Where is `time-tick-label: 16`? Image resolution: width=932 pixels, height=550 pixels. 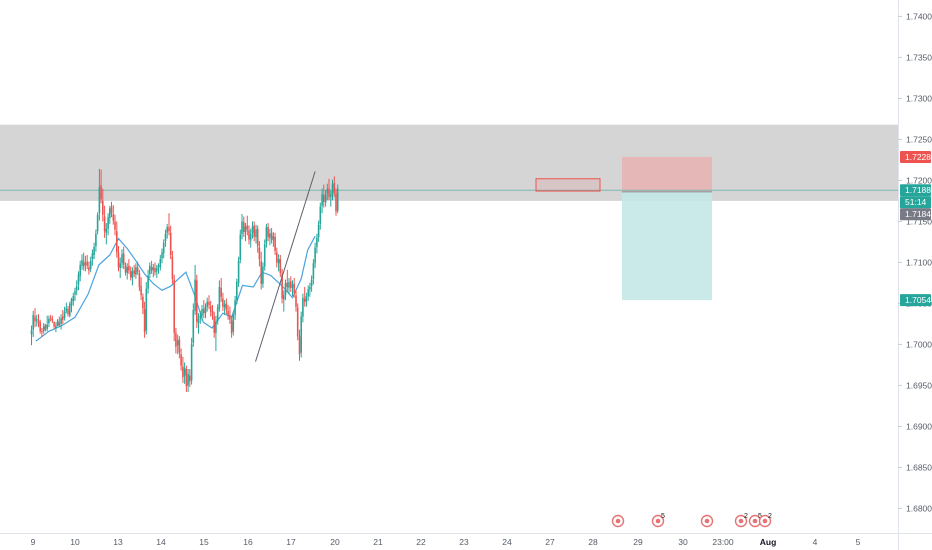 time-tick-label: 16 is located at coordinates (248, 542).